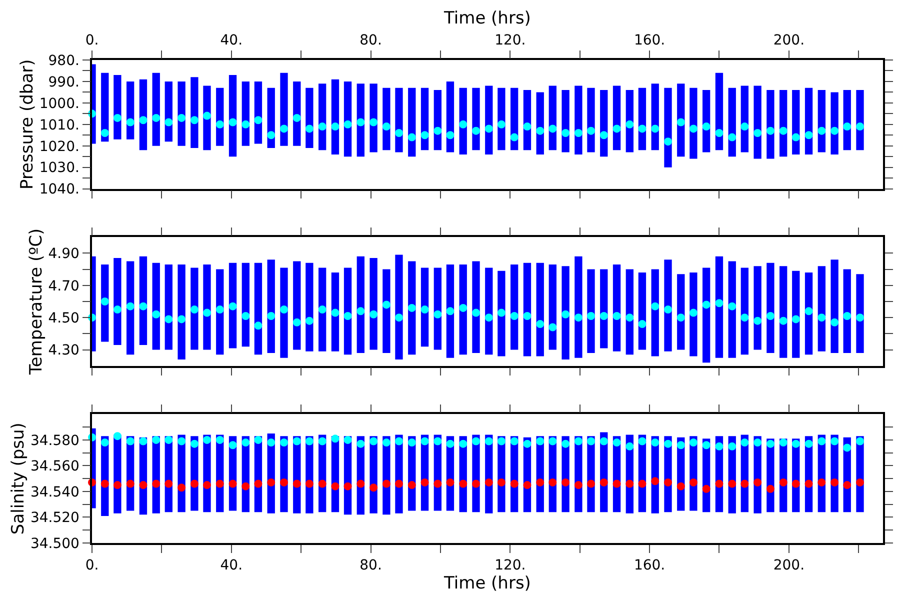 This screenshot has width=900, height=600. I want to click on y-tick-label: 4.50, so click(64, 318).